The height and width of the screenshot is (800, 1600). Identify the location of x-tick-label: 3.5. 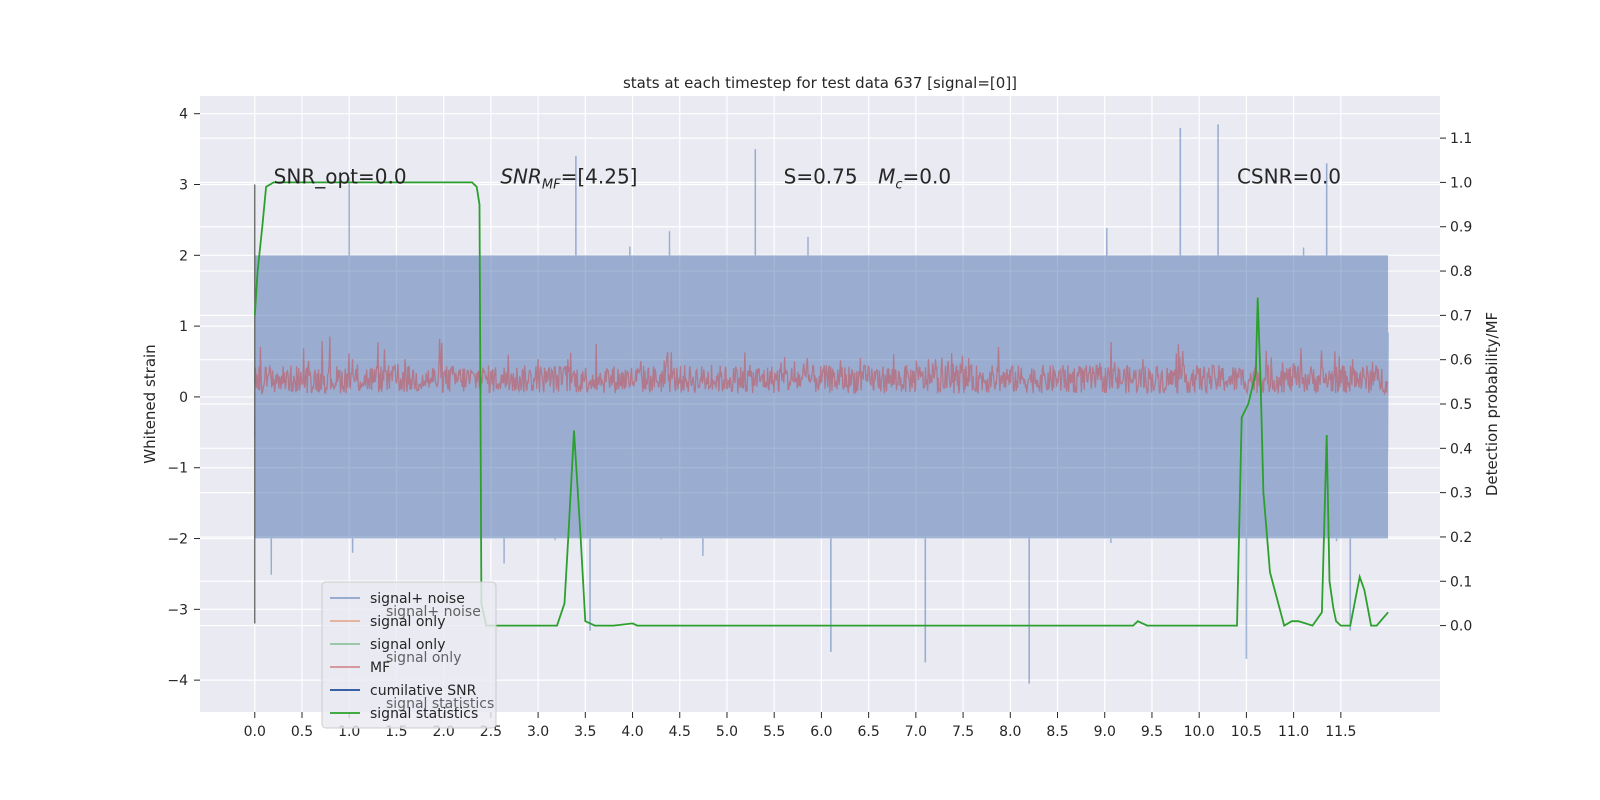
(585, 732).